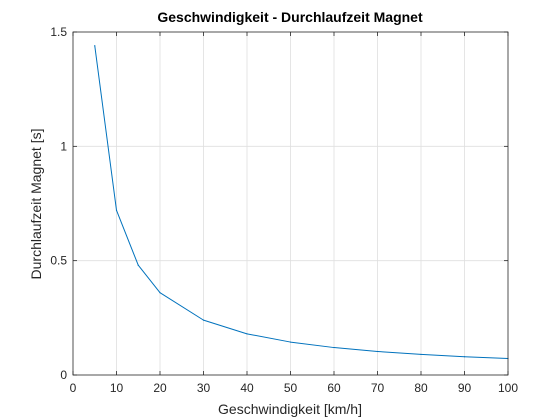 The height and width of the screenshot is (420, 560). I want to click on x-tick-label: 70, so click(378, 388).